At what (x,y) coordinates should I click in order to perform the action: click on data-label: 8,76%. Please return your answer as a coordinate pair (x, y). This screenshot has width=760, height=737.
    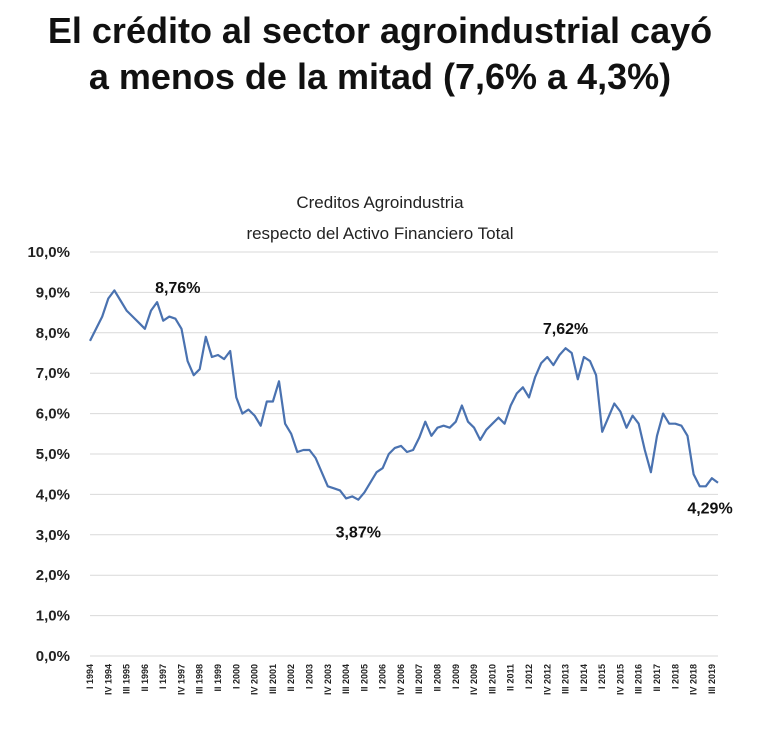
    Looking at the image, I should click on (177, 288).